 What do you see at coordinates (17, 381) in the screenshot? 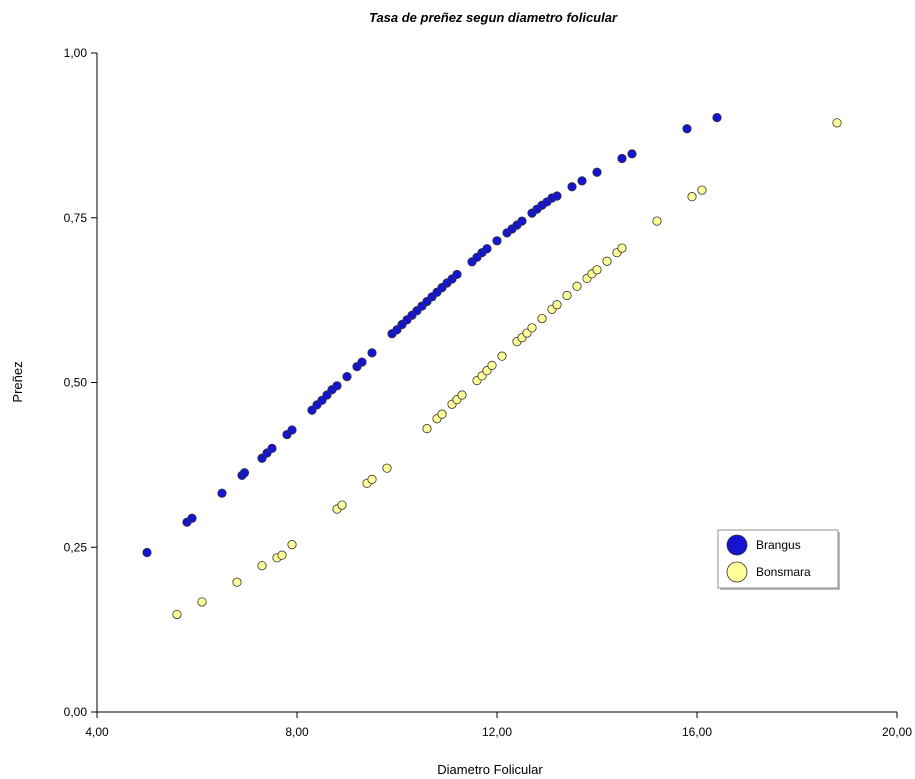
I see `y-axis-label: Preñez` at bounding box center [17, 381].